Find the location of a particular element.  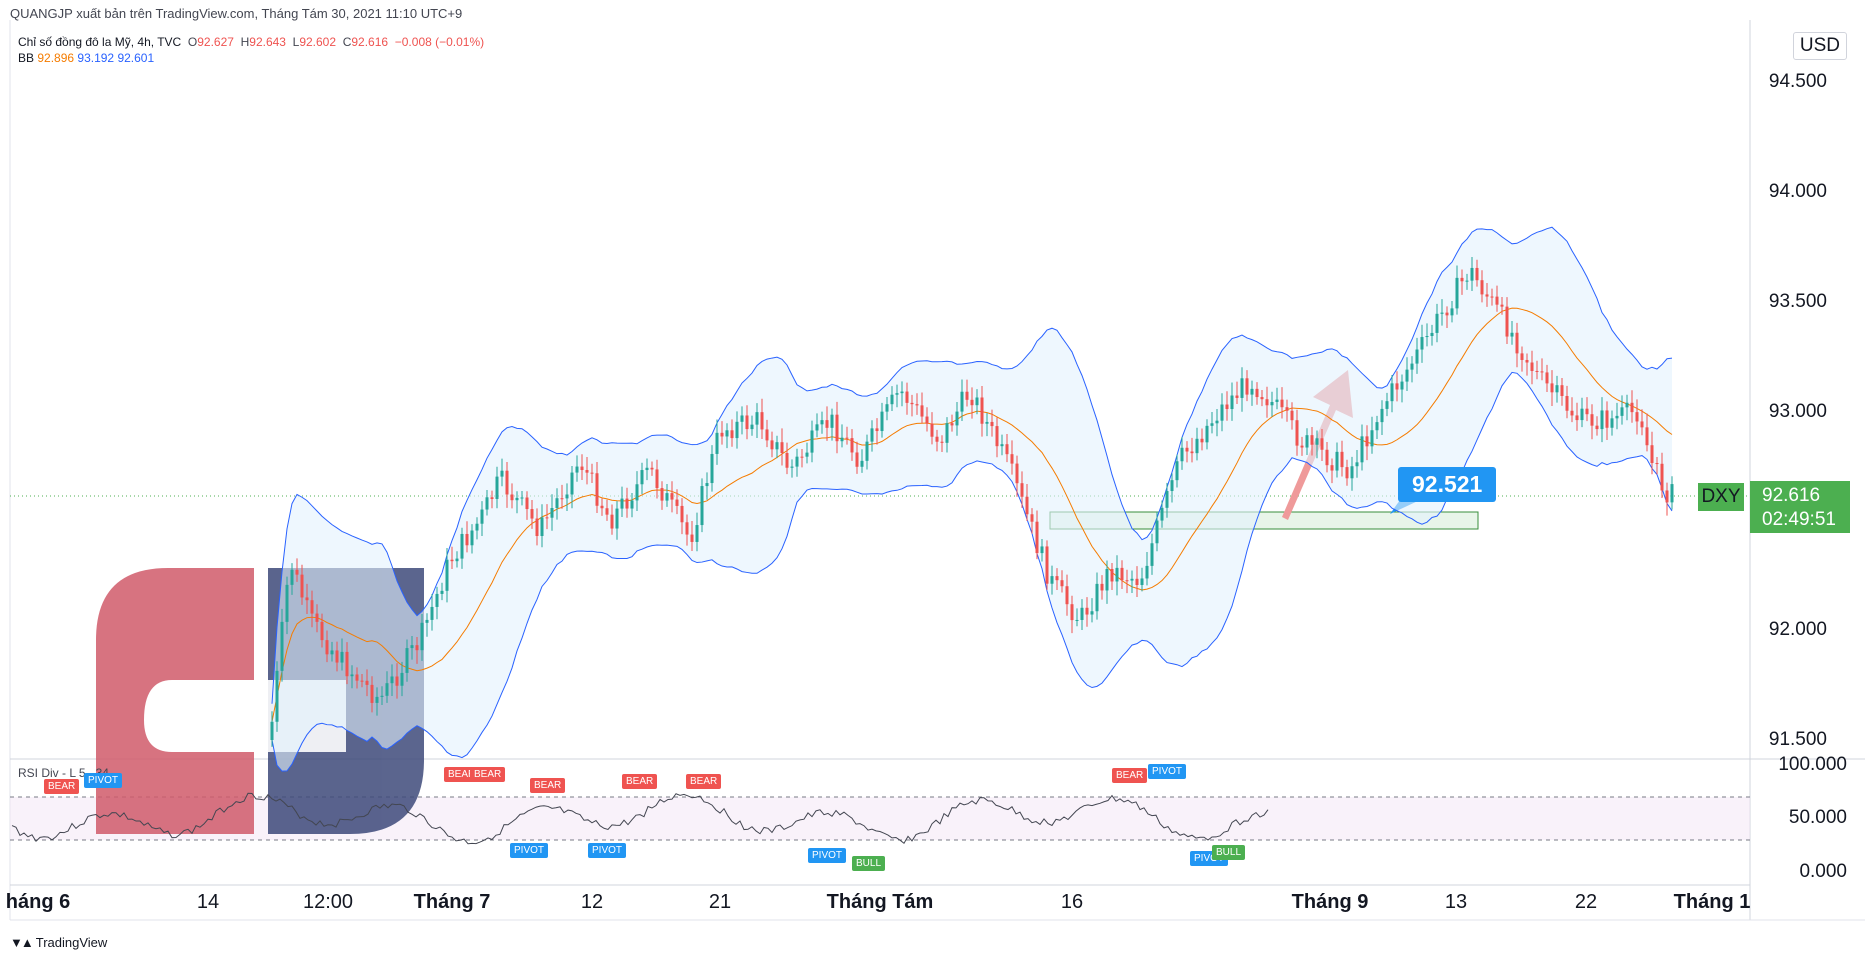

price-tick: 93.500 is located at coordinates (1797, 301).